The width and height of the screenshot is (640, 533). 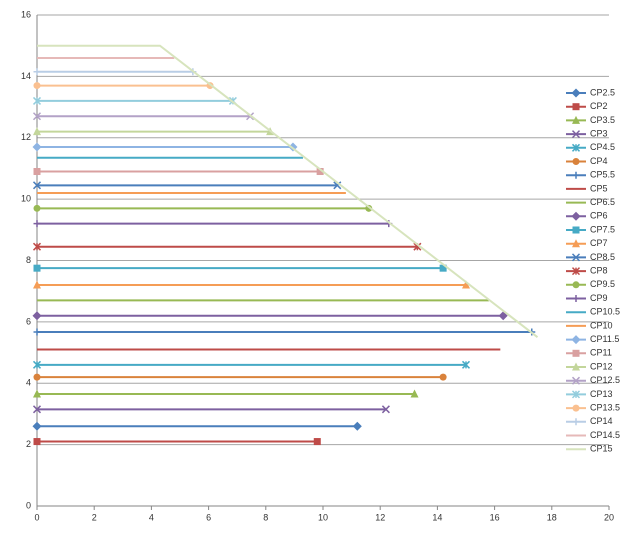 What do you see at coordinates (28, 505) in the screenshot?
I see `y-tick-label: 0` at bounding box center [28, 505].